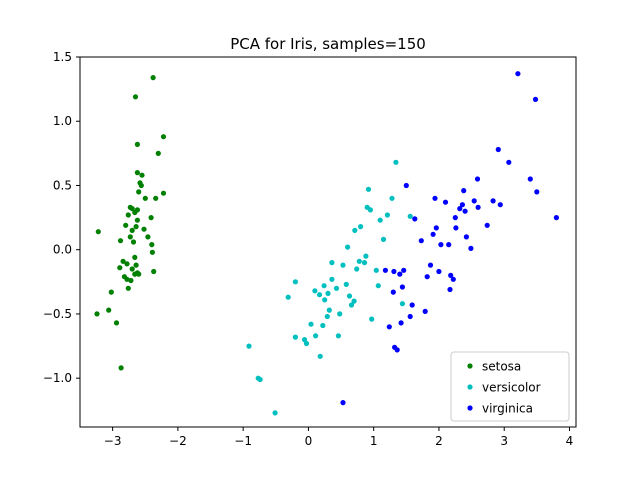  What do you see at coordinates (470, 366) in the screenshot?
I see `legend-marker-setosa` at bounding box center [470, 366].